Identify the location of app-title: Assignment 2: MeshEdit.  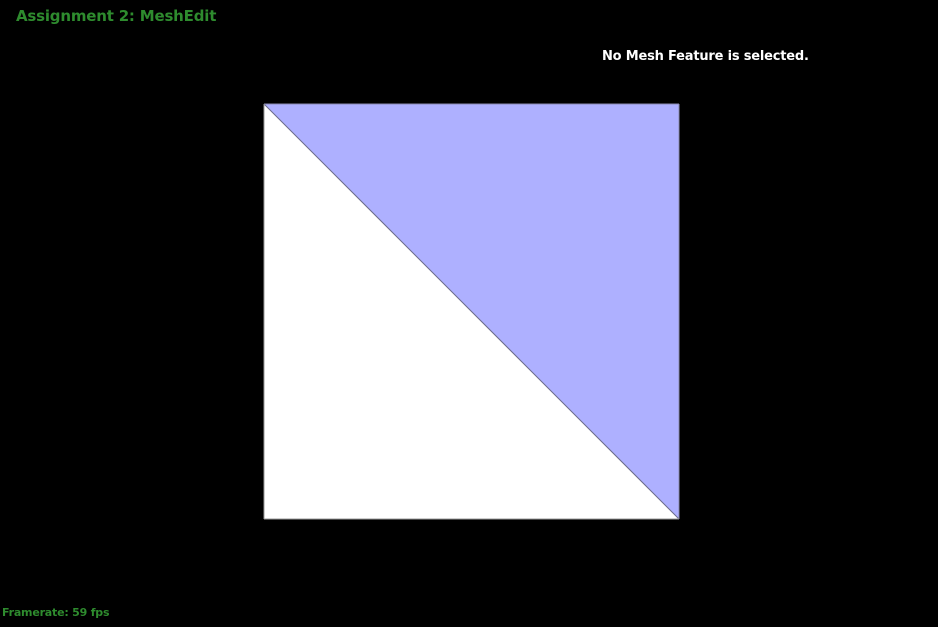
(116, 16).